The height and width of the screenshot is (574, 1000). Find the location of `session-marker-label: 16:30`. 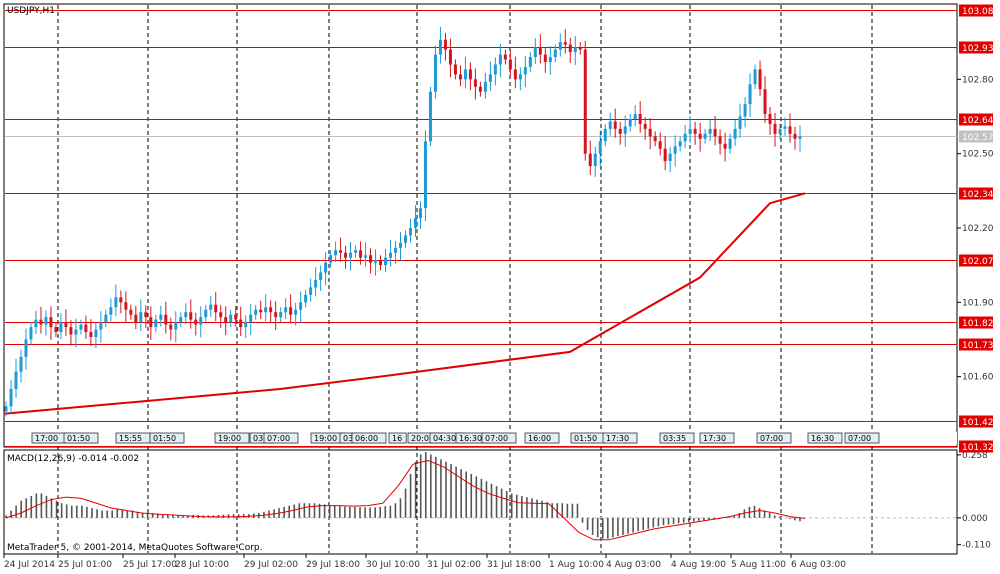

session-marker-label: 16:30 is located at coordinates (470, 438).